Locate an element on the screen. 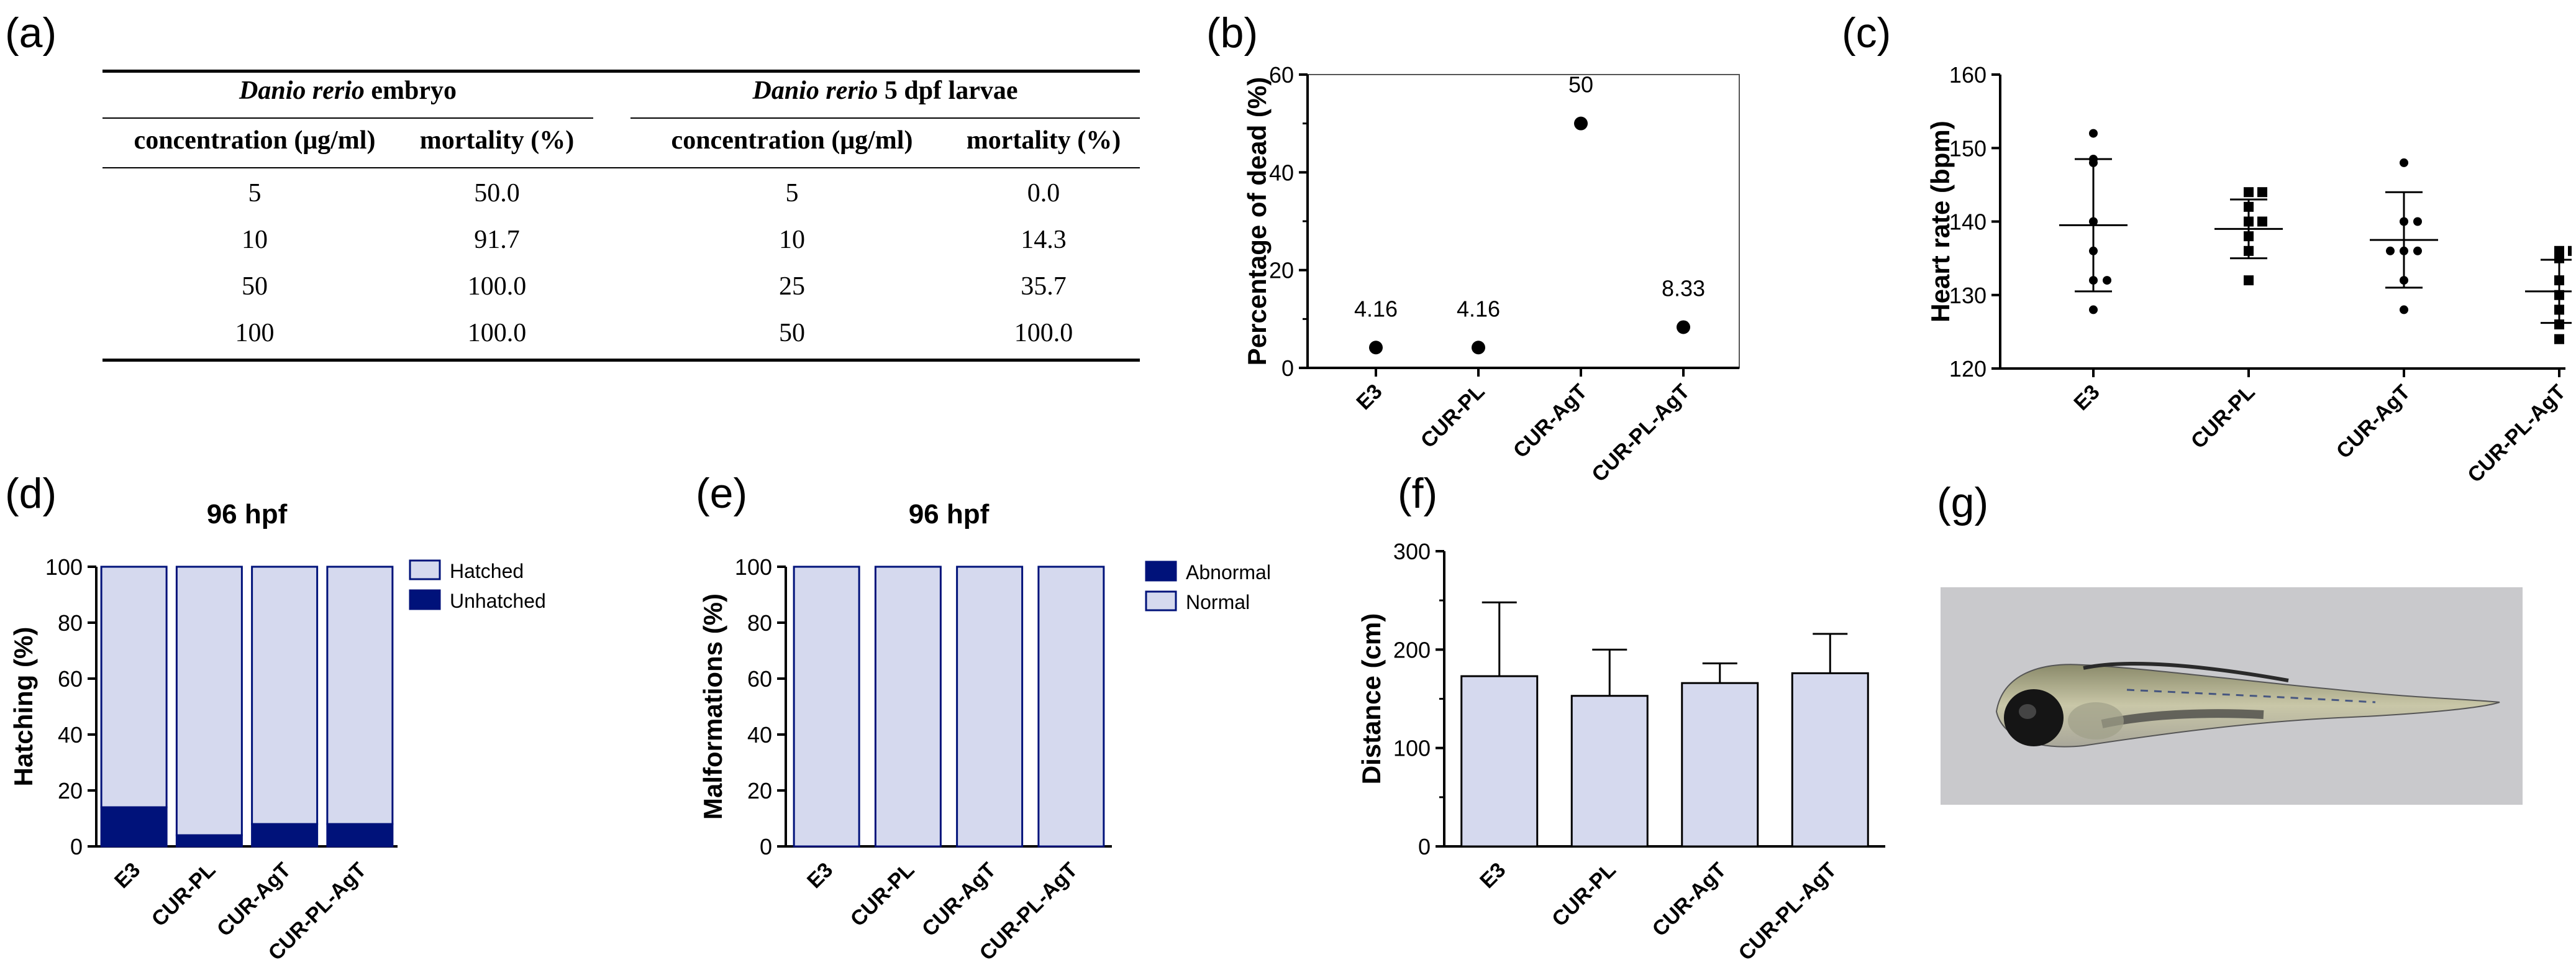 This screenshot has height=980, width=2576. y-tick-label: 200 is located at coordinates (1412, 649).